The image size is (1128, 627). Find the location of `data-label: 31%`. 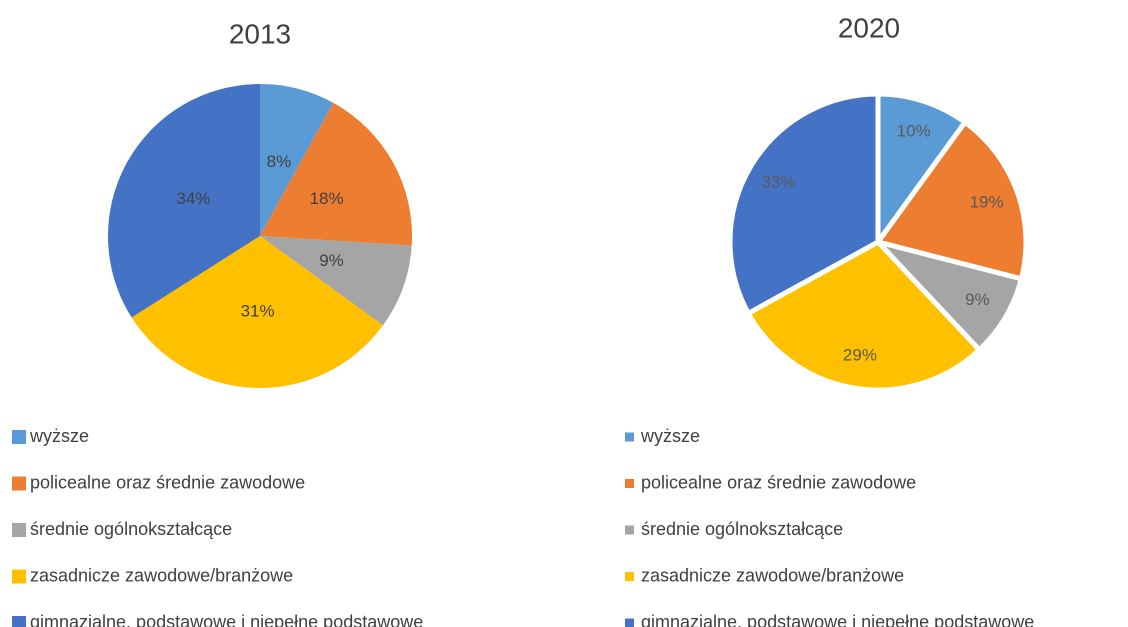

data-label: 31% is located at coordinates (258, 310).